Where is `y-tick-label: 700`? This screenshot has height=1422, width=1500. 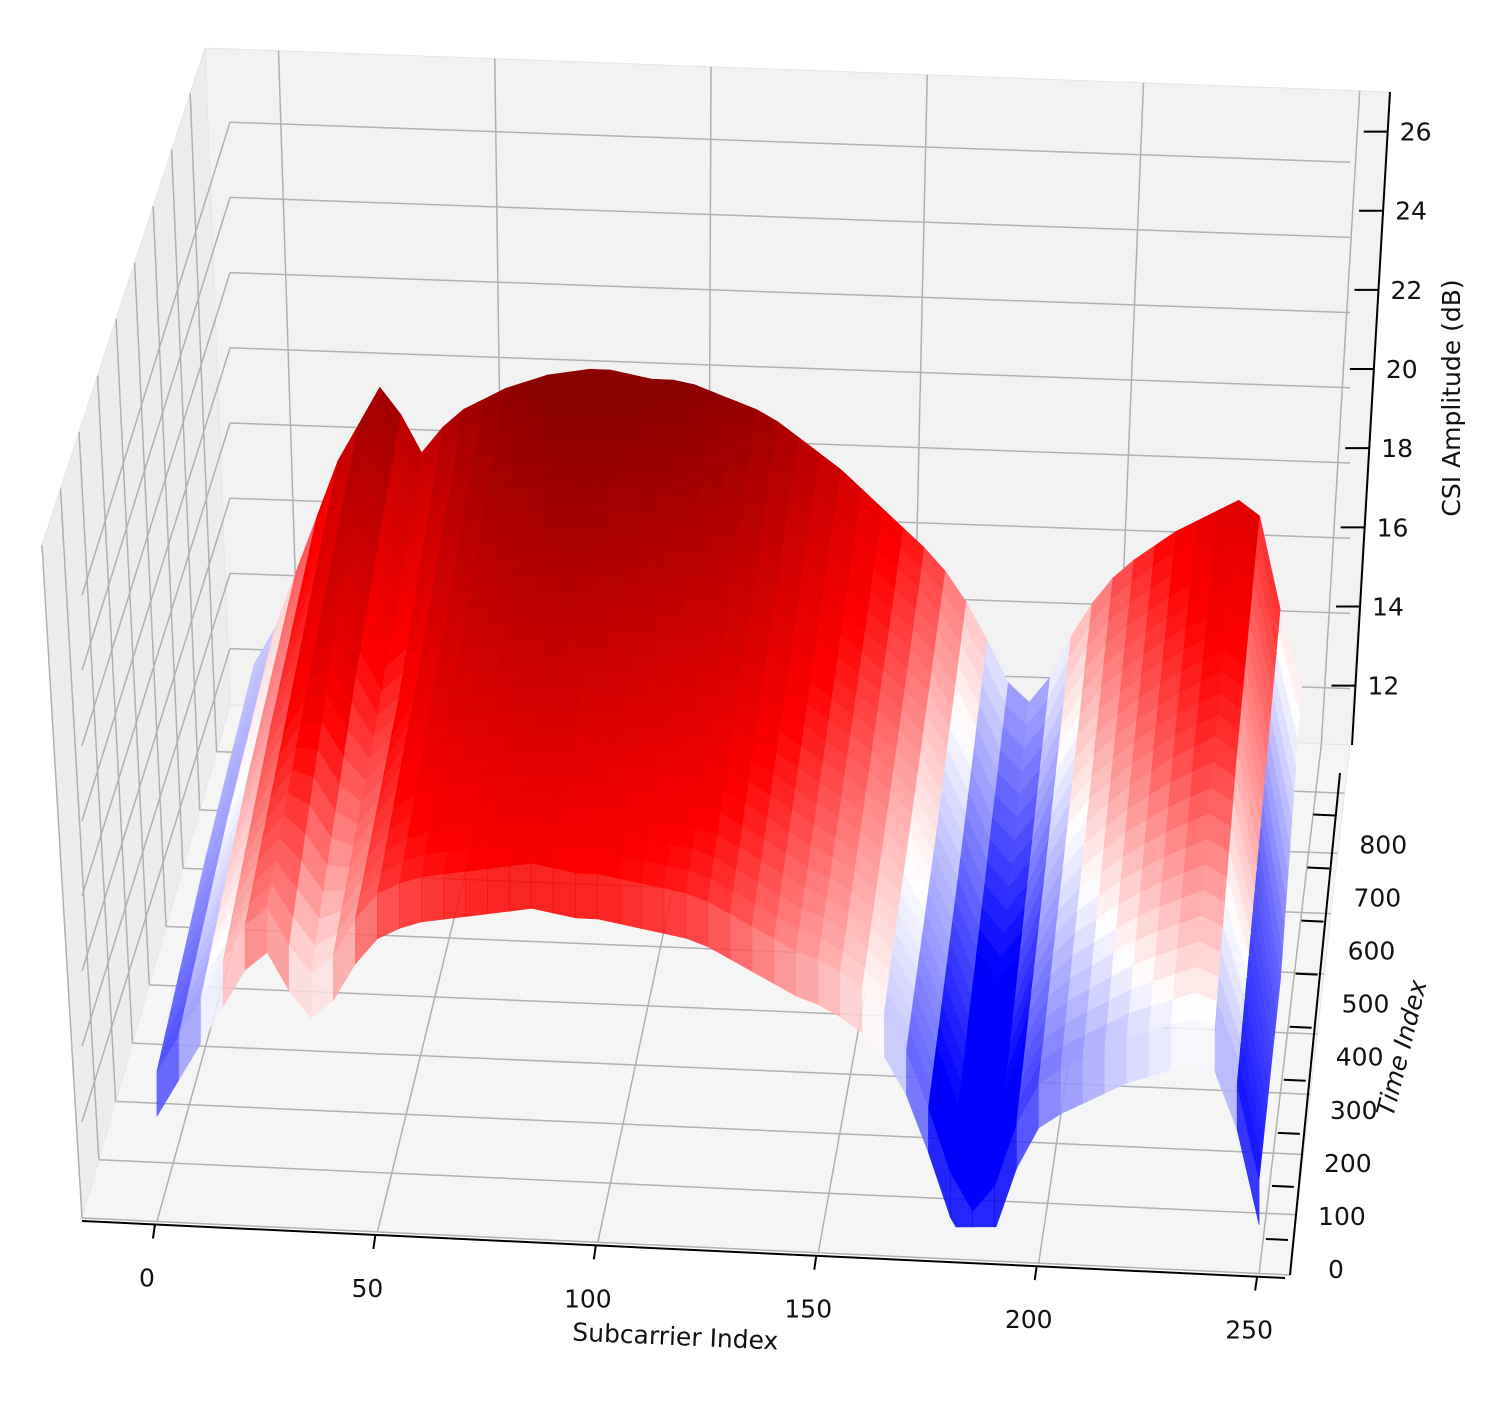 y-tick-label: 700 is located at coordinates (1378, 898).